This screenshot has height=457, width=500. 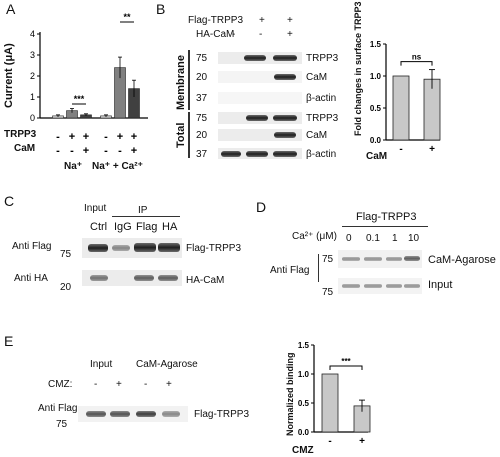 What do you see at coordinates (62, 424) in the screenshot?
I see `panel-e-marker: 75` at bounding box center [62, 424].